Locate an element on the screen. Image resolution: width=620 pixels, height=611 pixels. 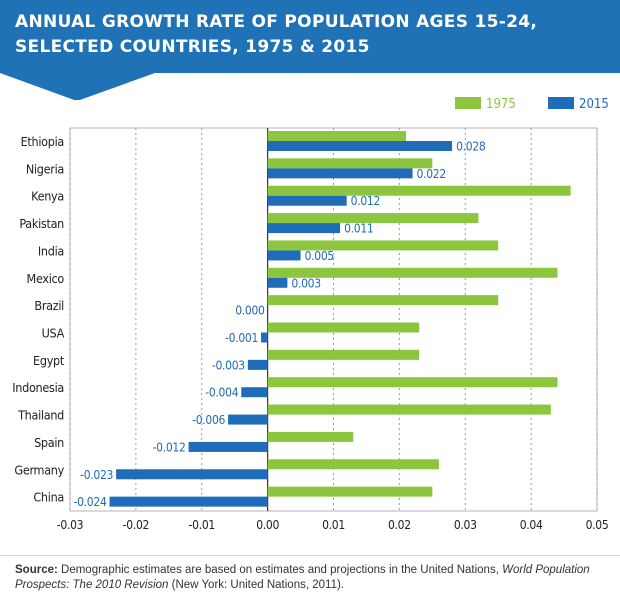
data-label-2015: -0.003 is located at coordinates (228, 365).